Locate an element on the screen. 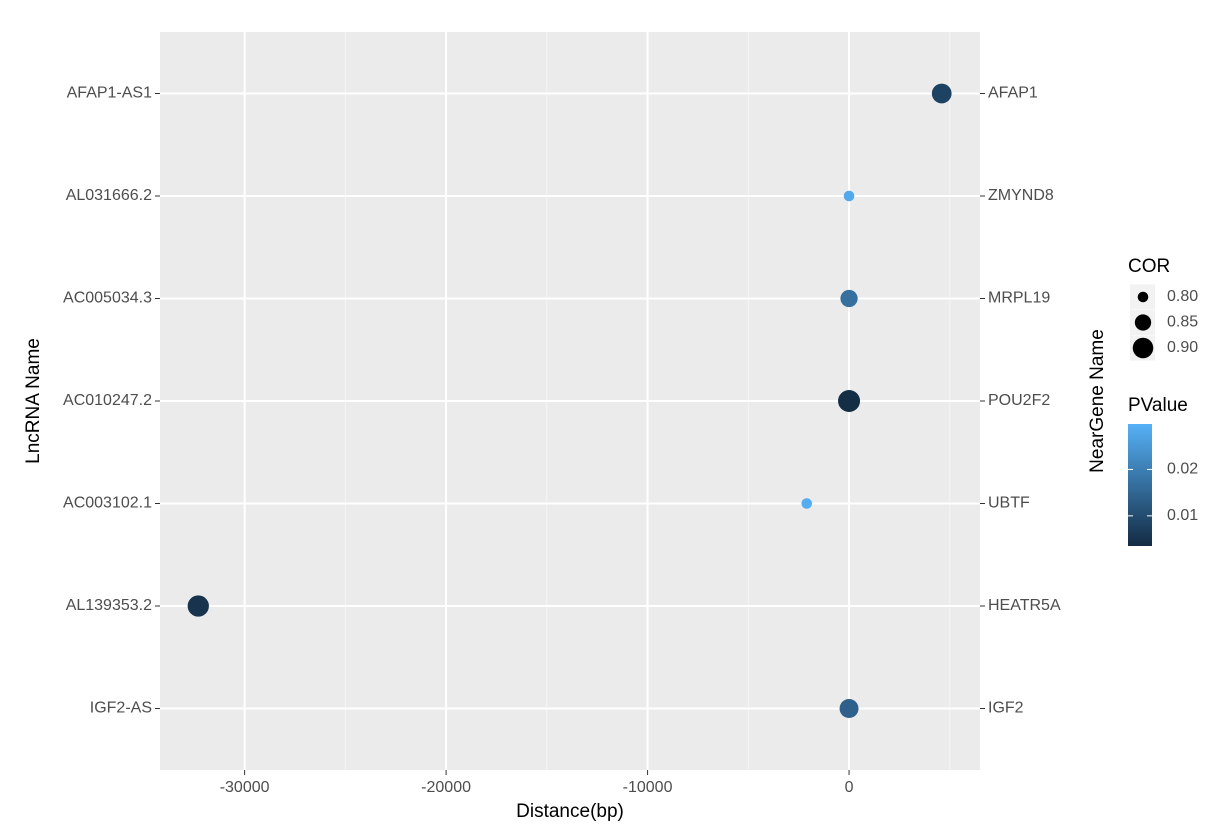 This screenshot has height=837, width=1218. x-tick-label: -30000 is located at coordinates (245, 787).